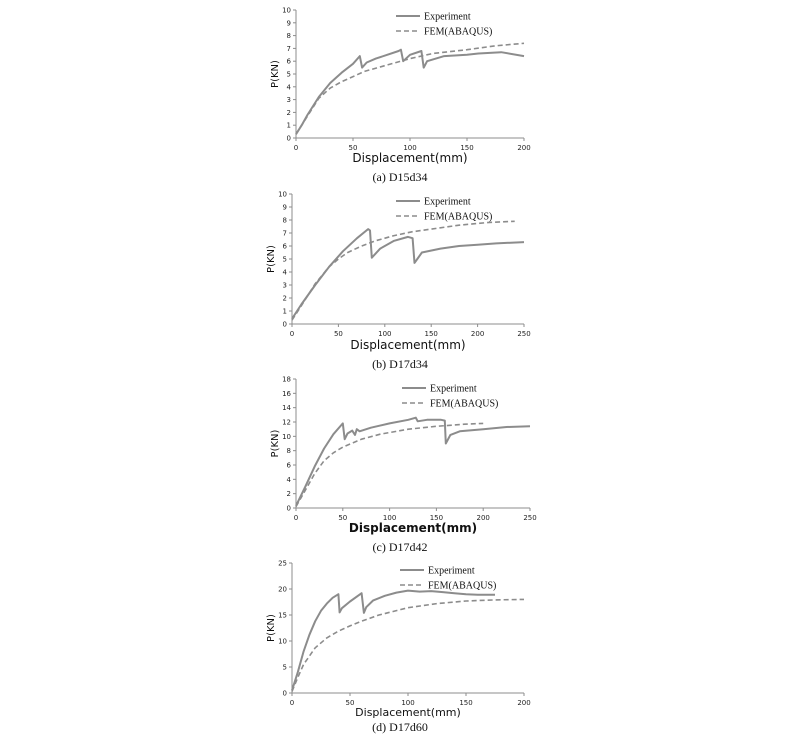 This screenshot has height=740, width=800. Describe the element at coordinates (286, 380) in the screenshot. I see `y-tick-label: 18` at that location.